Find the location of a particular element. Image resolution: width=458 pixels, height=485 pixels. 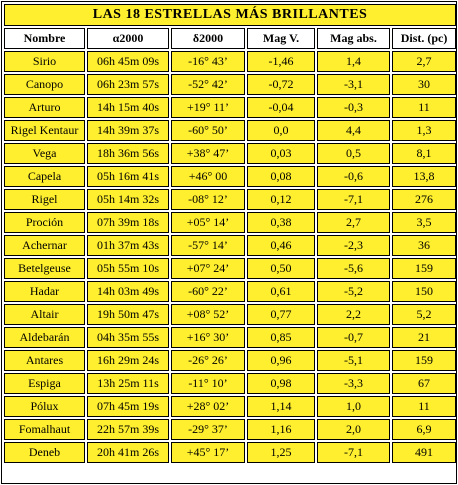

star-name: Canopo is located at coordinates (44, 84).